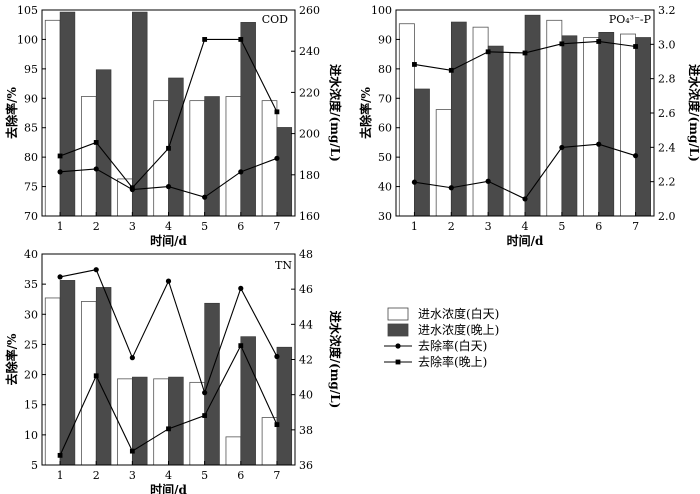 This screenshot has height=494, width=700. I want to click on right-tick-label: 180, so click(309, 175).